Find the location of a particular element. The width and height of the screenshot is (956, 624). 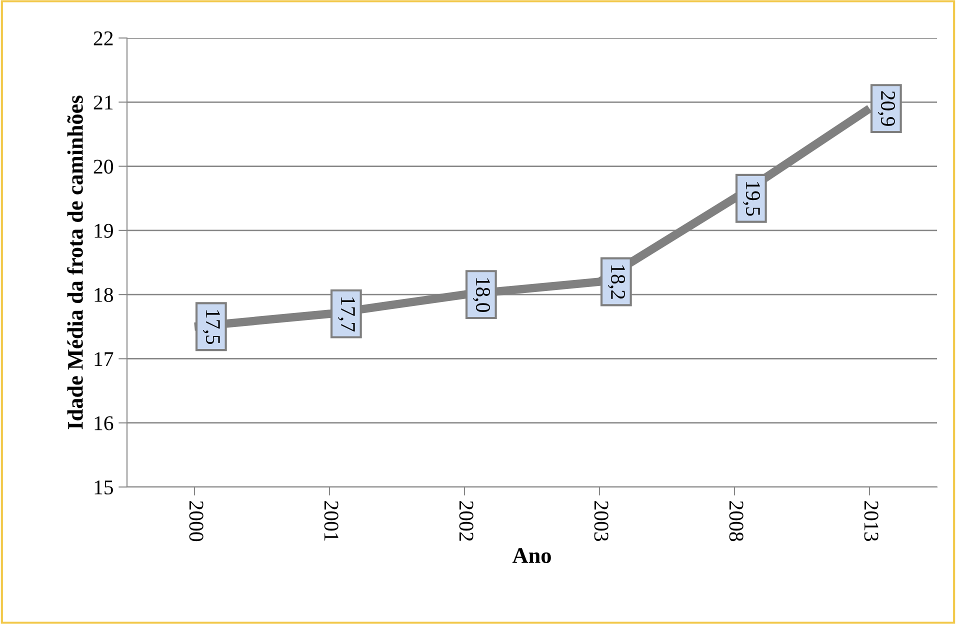

y-axis-title: Idade Média da frota de caminhões is located at coordinates (75, 263).